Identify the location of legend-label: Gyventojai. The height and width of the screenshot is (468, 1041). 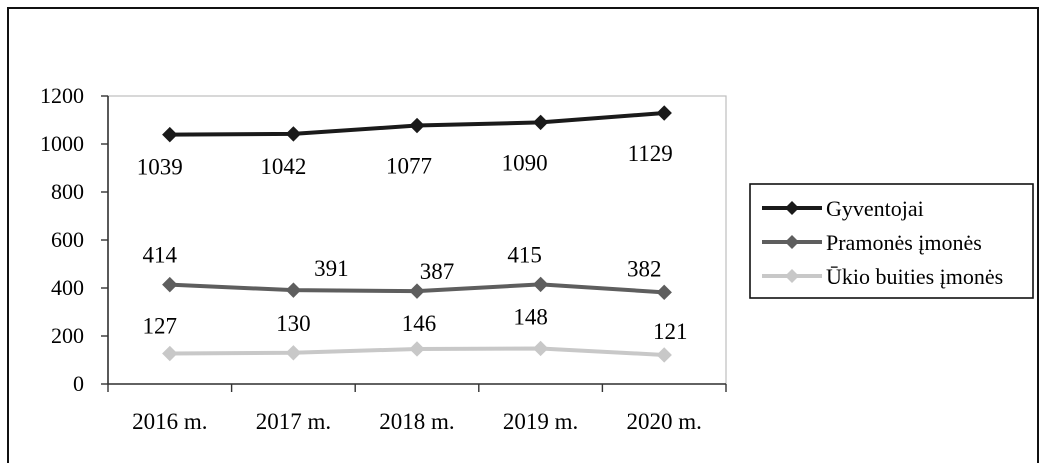
(875, 208).